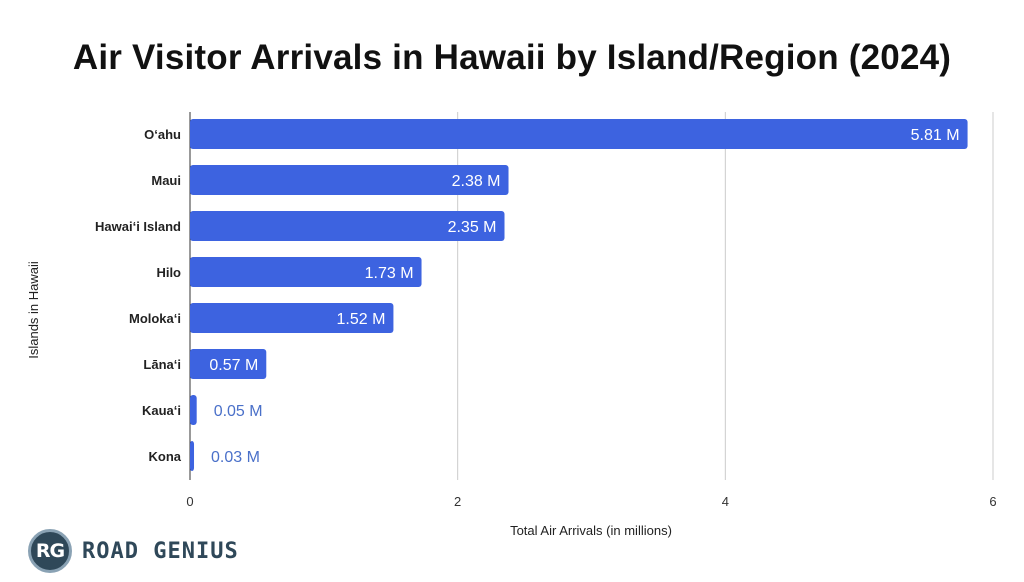 The image size is (1024, 582). I want to click on x-tick-label: 4, so click(725, 501).